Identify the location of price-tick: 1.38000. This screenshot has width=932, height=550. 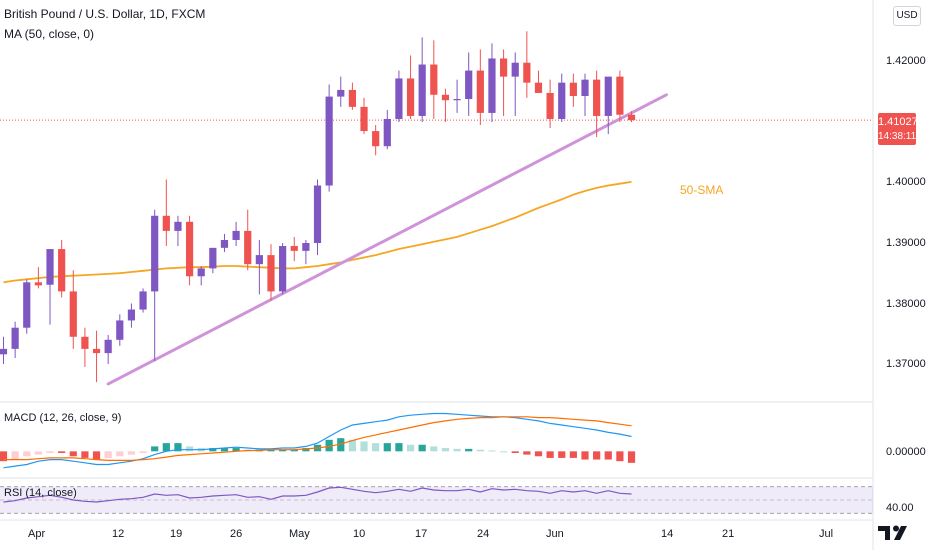
(906, 304).